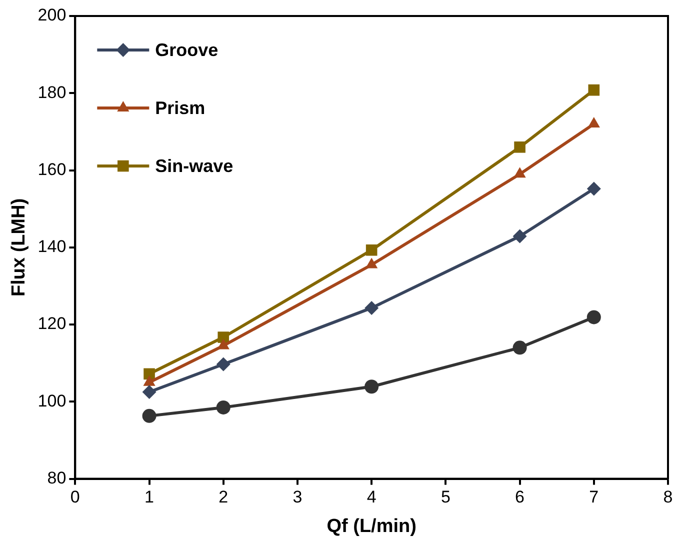 This screenshot has height=546, width=682. What do you see at coordinates (594, 497) in the screenshot?
I see `x-tick-label: 7` at bounding box center [594, 497].